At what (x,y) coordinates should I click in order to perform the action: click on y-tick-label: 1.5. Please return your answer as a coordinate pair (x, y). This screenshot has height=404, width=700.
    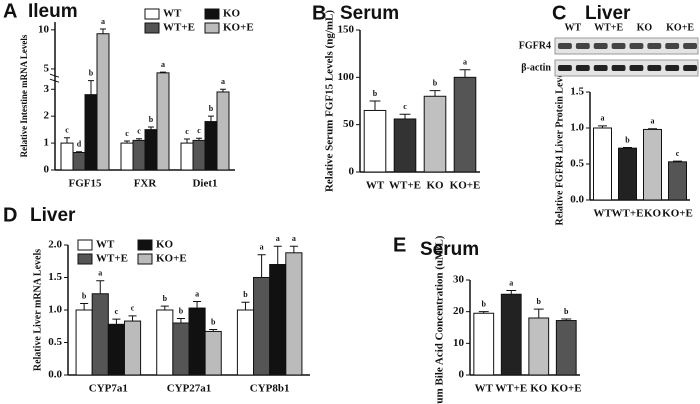
    Looking at the image, I should click on (55, 277).